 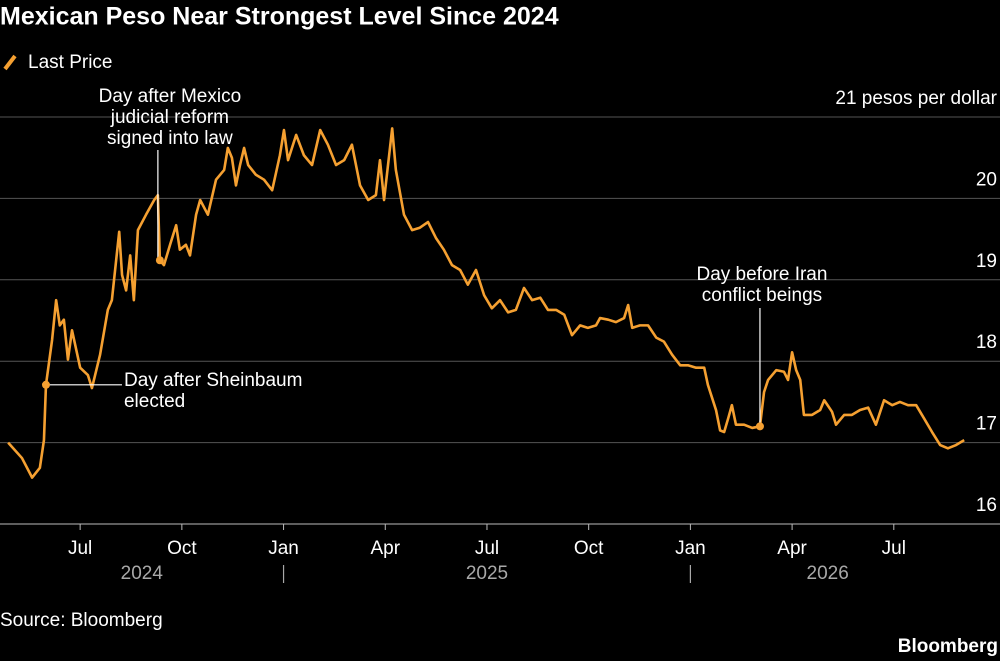 What do you see at coordinates (154, 401) in the screenshot?
I see `annotation-text: elected` at bounding box center [154, 401].